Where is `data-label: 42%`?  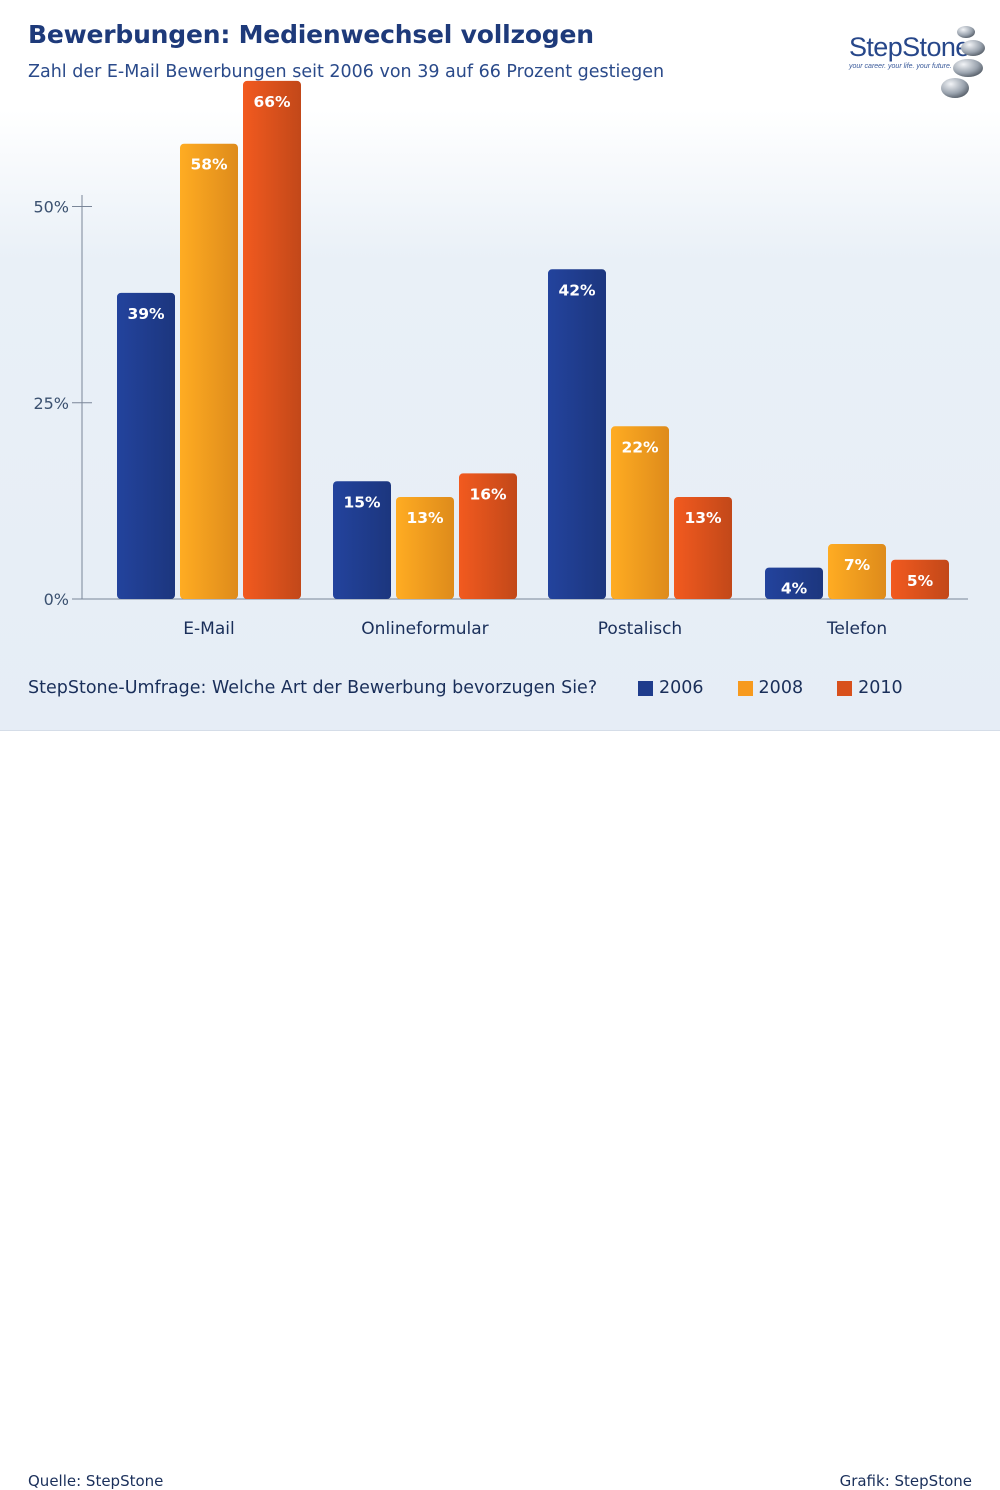
data-label: 42% is located at coordinates (577, 290).